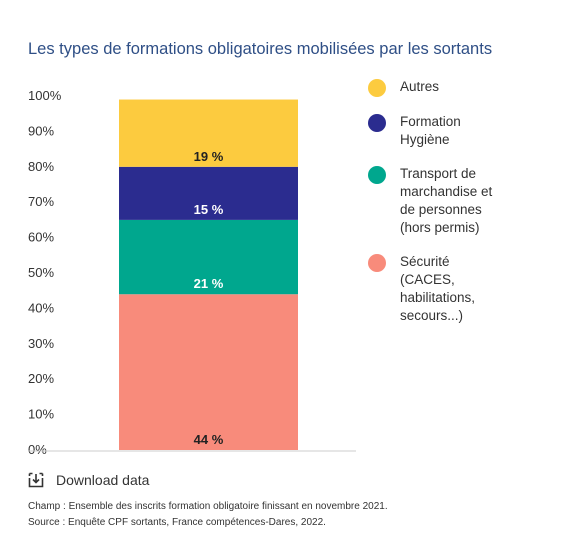  Describe the element at coordinates (41, 378) in the screenshot. I see `y-tick-label: 20%` at that location.